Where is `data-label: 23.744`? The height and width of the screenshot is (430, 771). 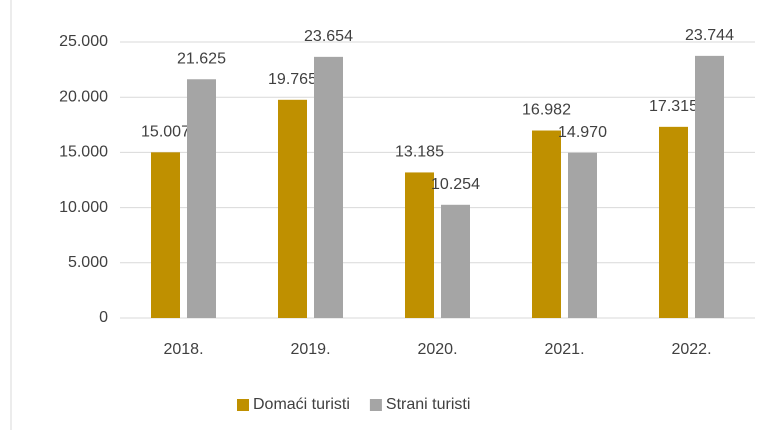
data-label: 23.744 is located at coordinates (709, 35).